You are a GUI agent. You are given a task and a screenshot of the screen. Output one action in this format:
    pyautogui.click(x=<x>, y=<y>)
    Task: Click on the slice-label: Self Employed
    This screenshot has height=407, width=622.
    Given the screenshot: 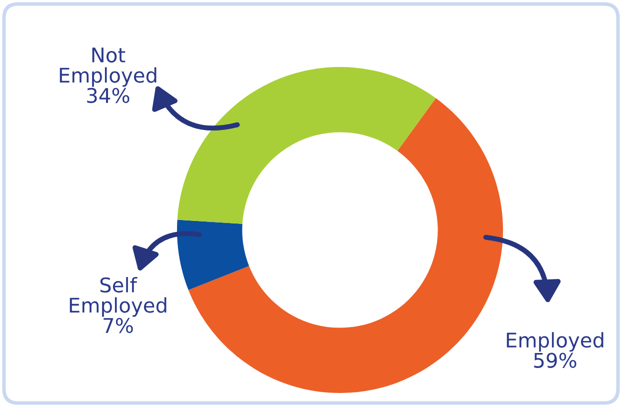 What is the action you would take?
    pyautogui.click(x=118, y=297)
    